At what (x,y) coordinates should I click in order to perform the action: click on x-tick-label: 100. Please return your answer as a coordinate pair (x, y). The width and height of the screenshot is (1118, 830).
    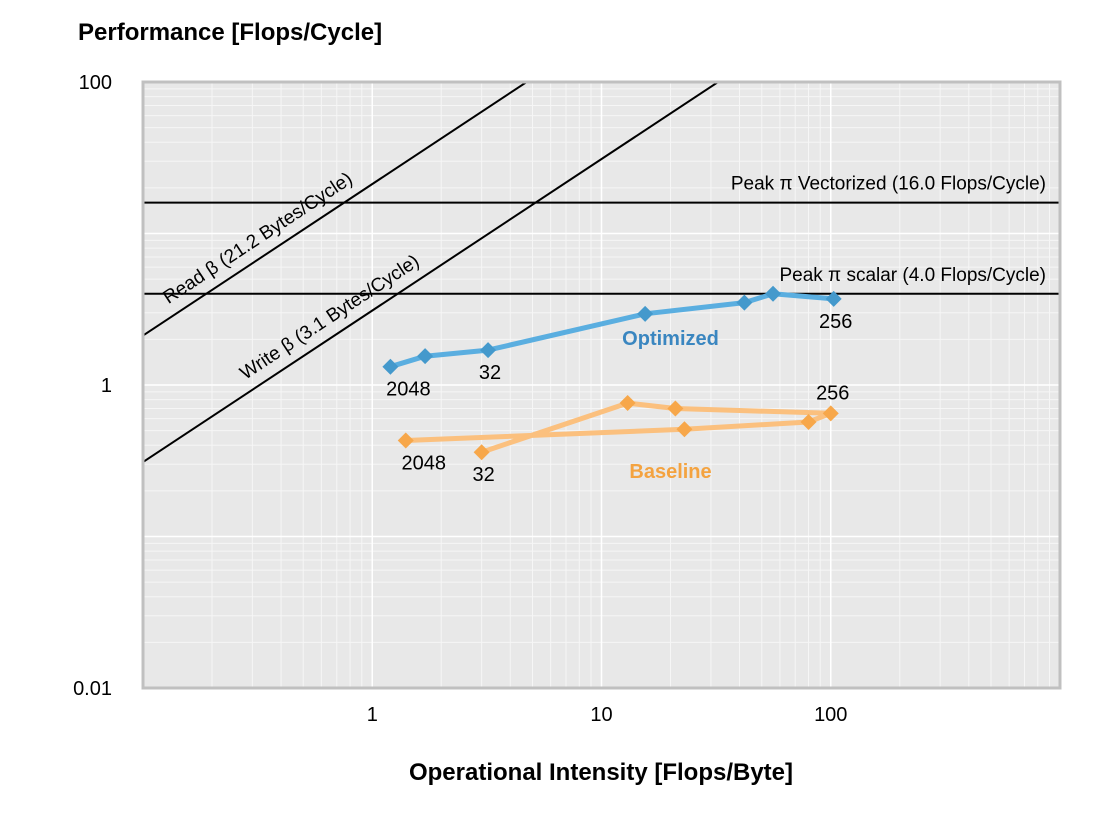
    Looking at the image, I should click on (830, 715).